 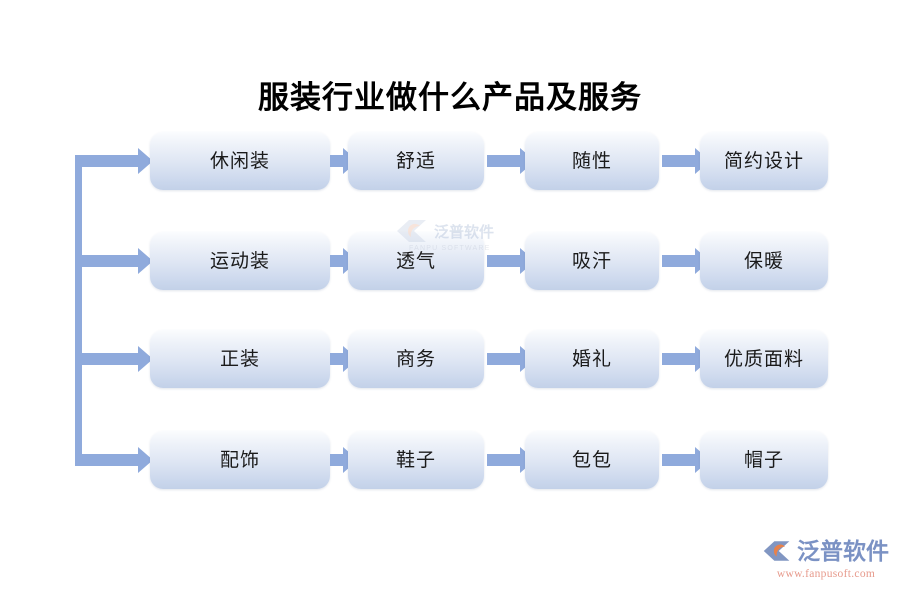 I want to click on node-label: 透气, so click(x=415, y=261).